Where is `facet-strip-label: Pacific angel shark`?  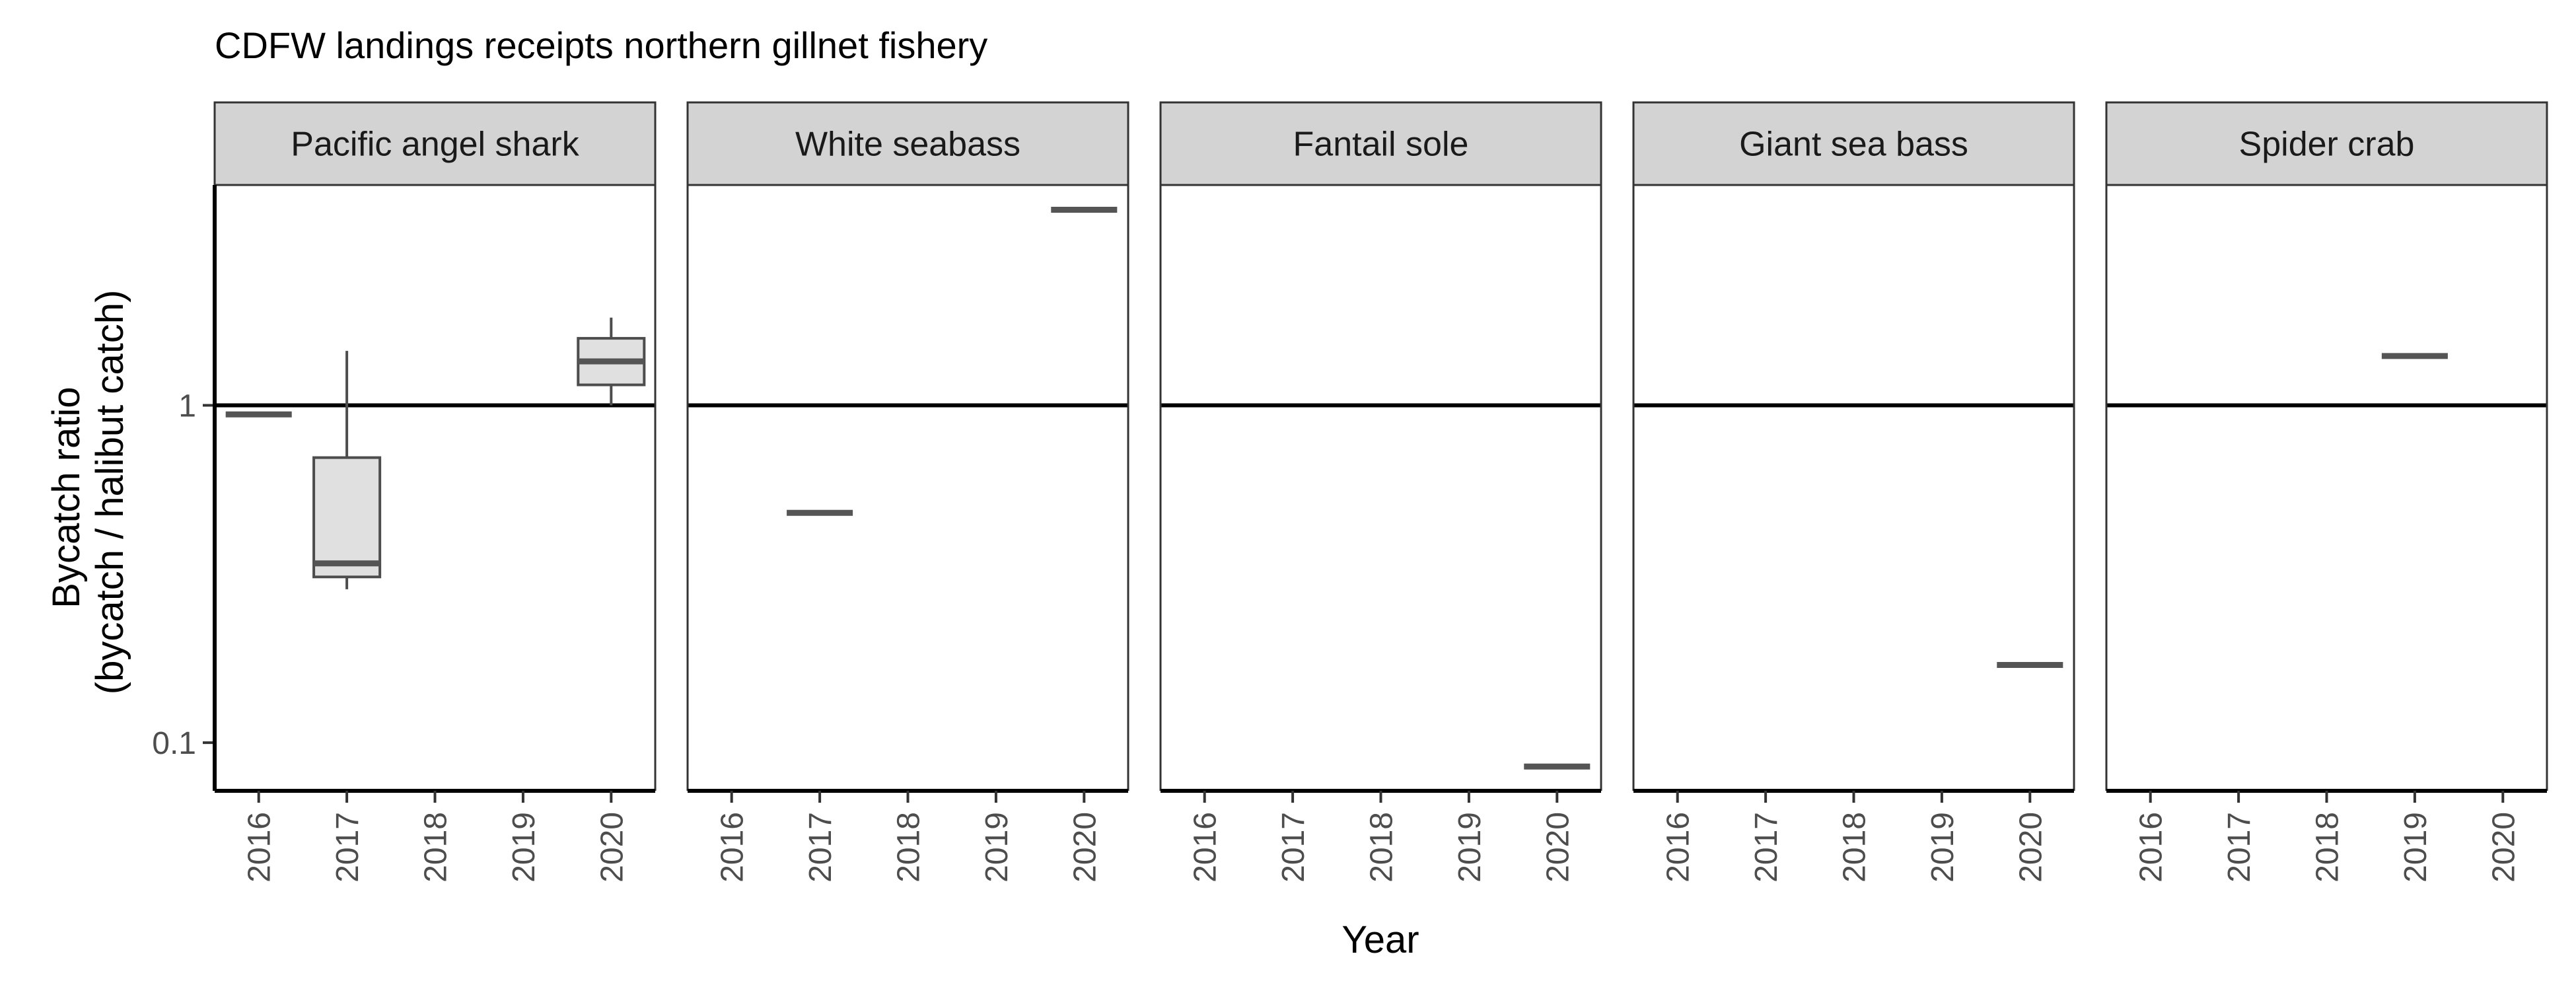
facet-strip-label: Pacific angel shark is located at coordinates (435, 145).